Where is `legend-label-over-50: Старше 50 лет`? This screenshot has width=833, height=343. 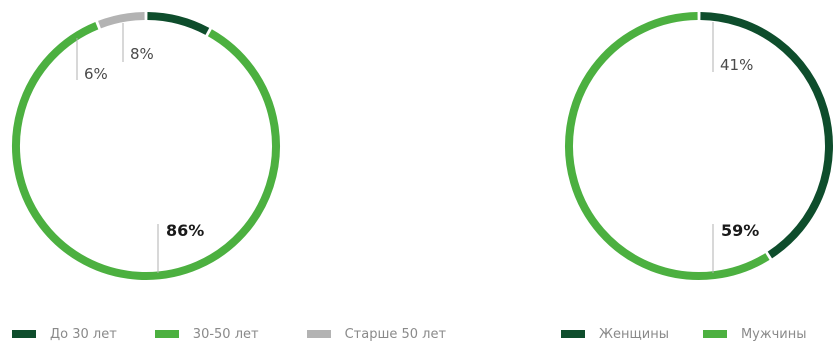 legend-label-over-50: Старше 50 лет is located at coordinates (395, 334).